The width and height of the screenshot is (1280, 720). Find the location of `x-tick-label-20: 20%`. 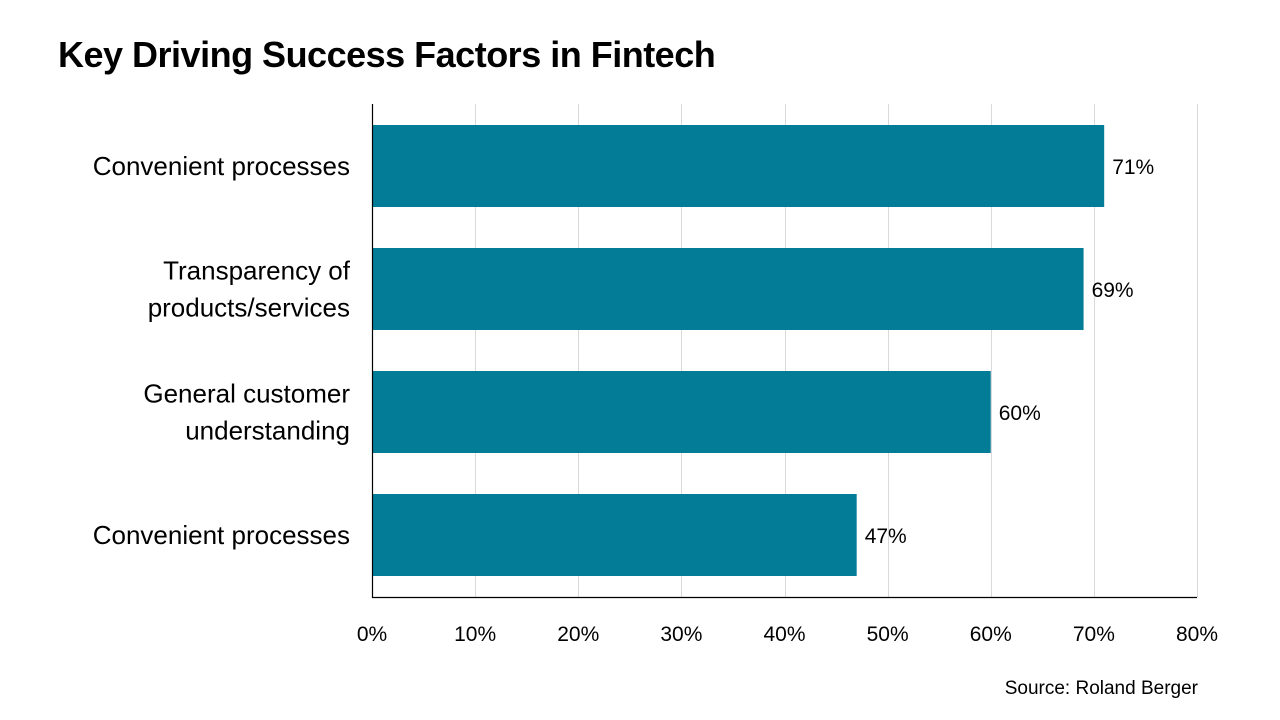

x-tick-label-20: 20% is located at coordinates (578, 634).